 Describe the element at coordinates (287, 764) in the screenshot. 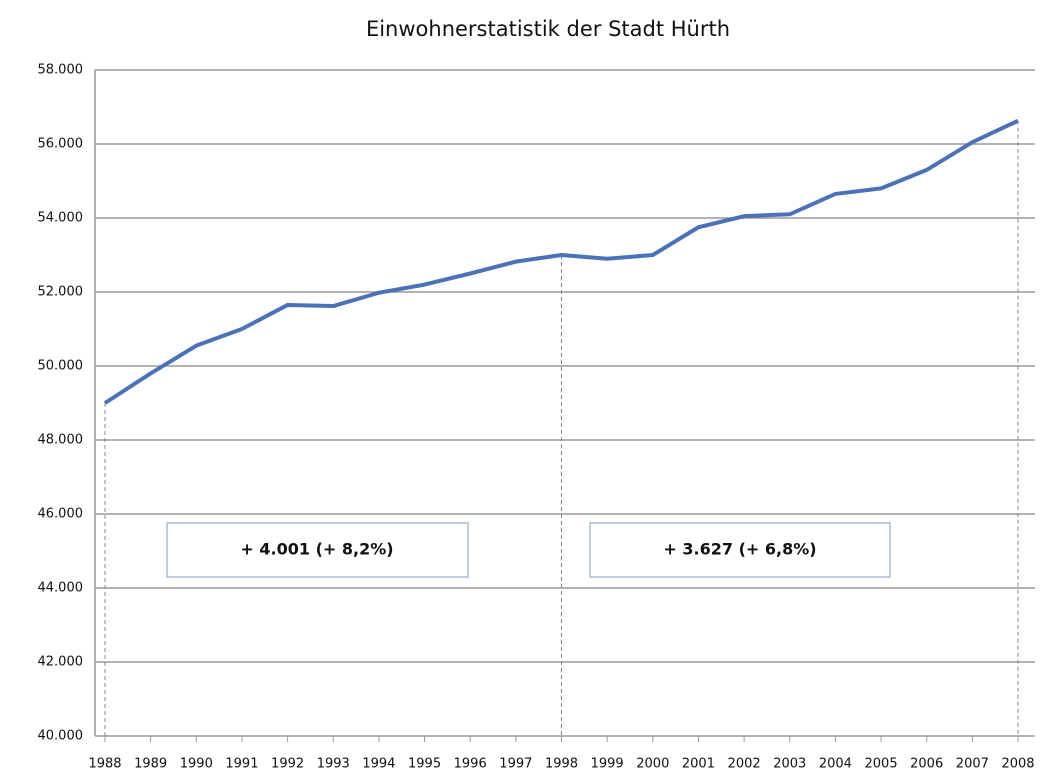

I see `x-tick-label: 1992` at that location.